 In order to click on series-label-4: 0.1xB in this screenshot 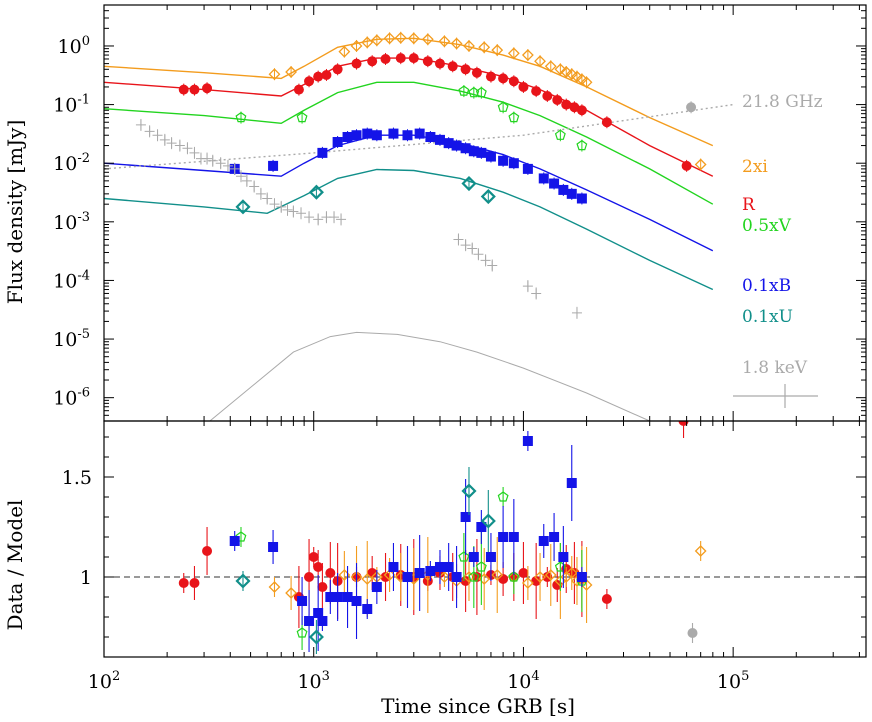, I will do `click(766, 286)`.